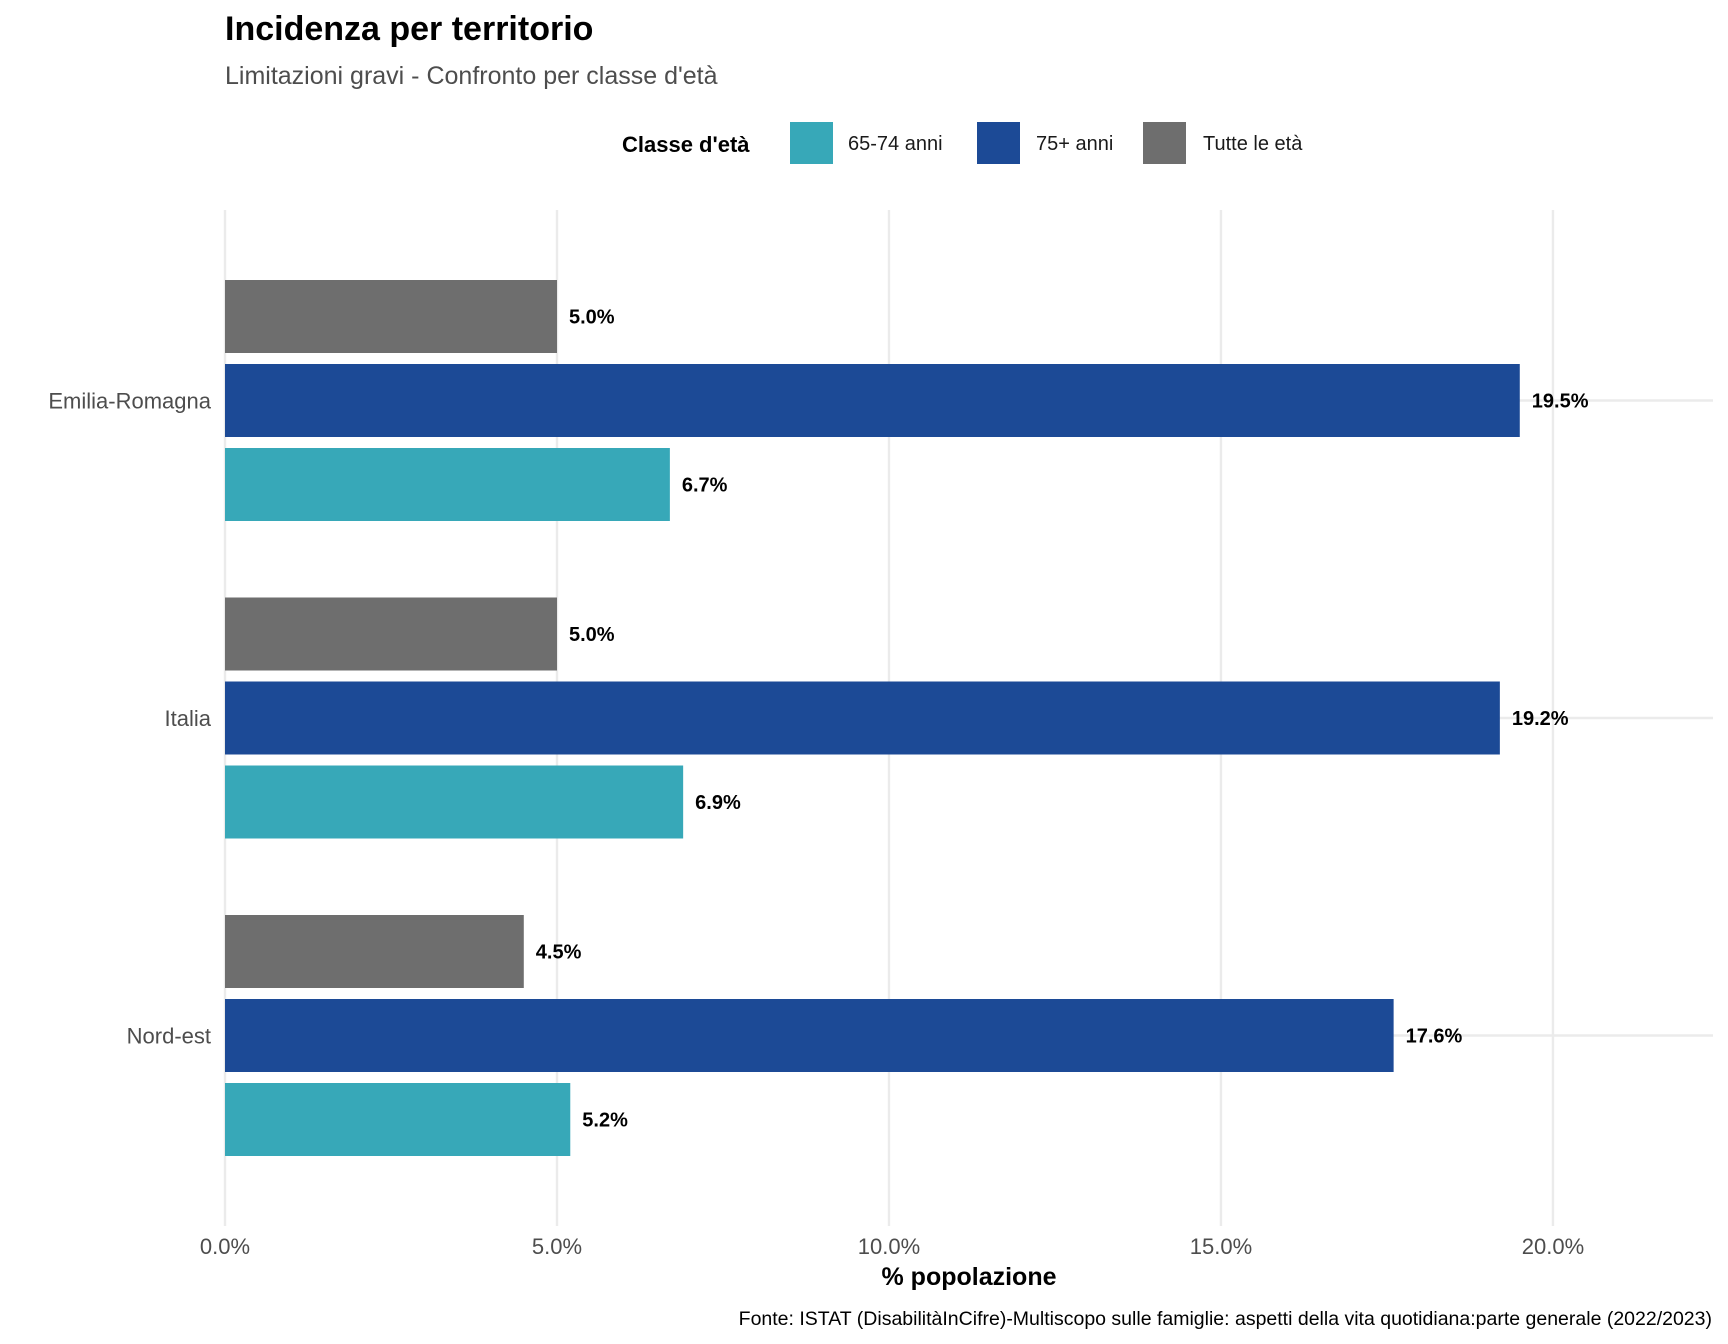 The image size is (1728, 1344). Describe the element at coordinates (454, 802) in the screenshot. I see `bar-italia-65-74-anni` at that location.